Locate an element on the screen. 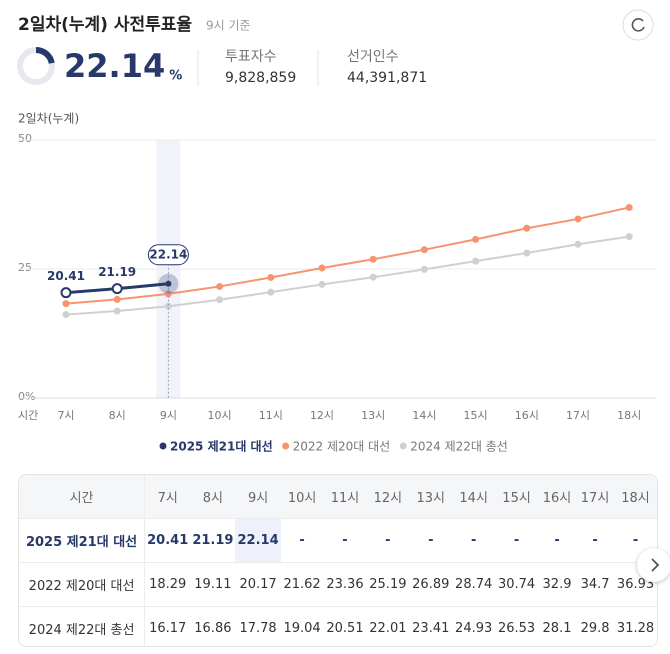 The image size is (670, 654). table-header: 17시 is located at coordinates (595, 497).